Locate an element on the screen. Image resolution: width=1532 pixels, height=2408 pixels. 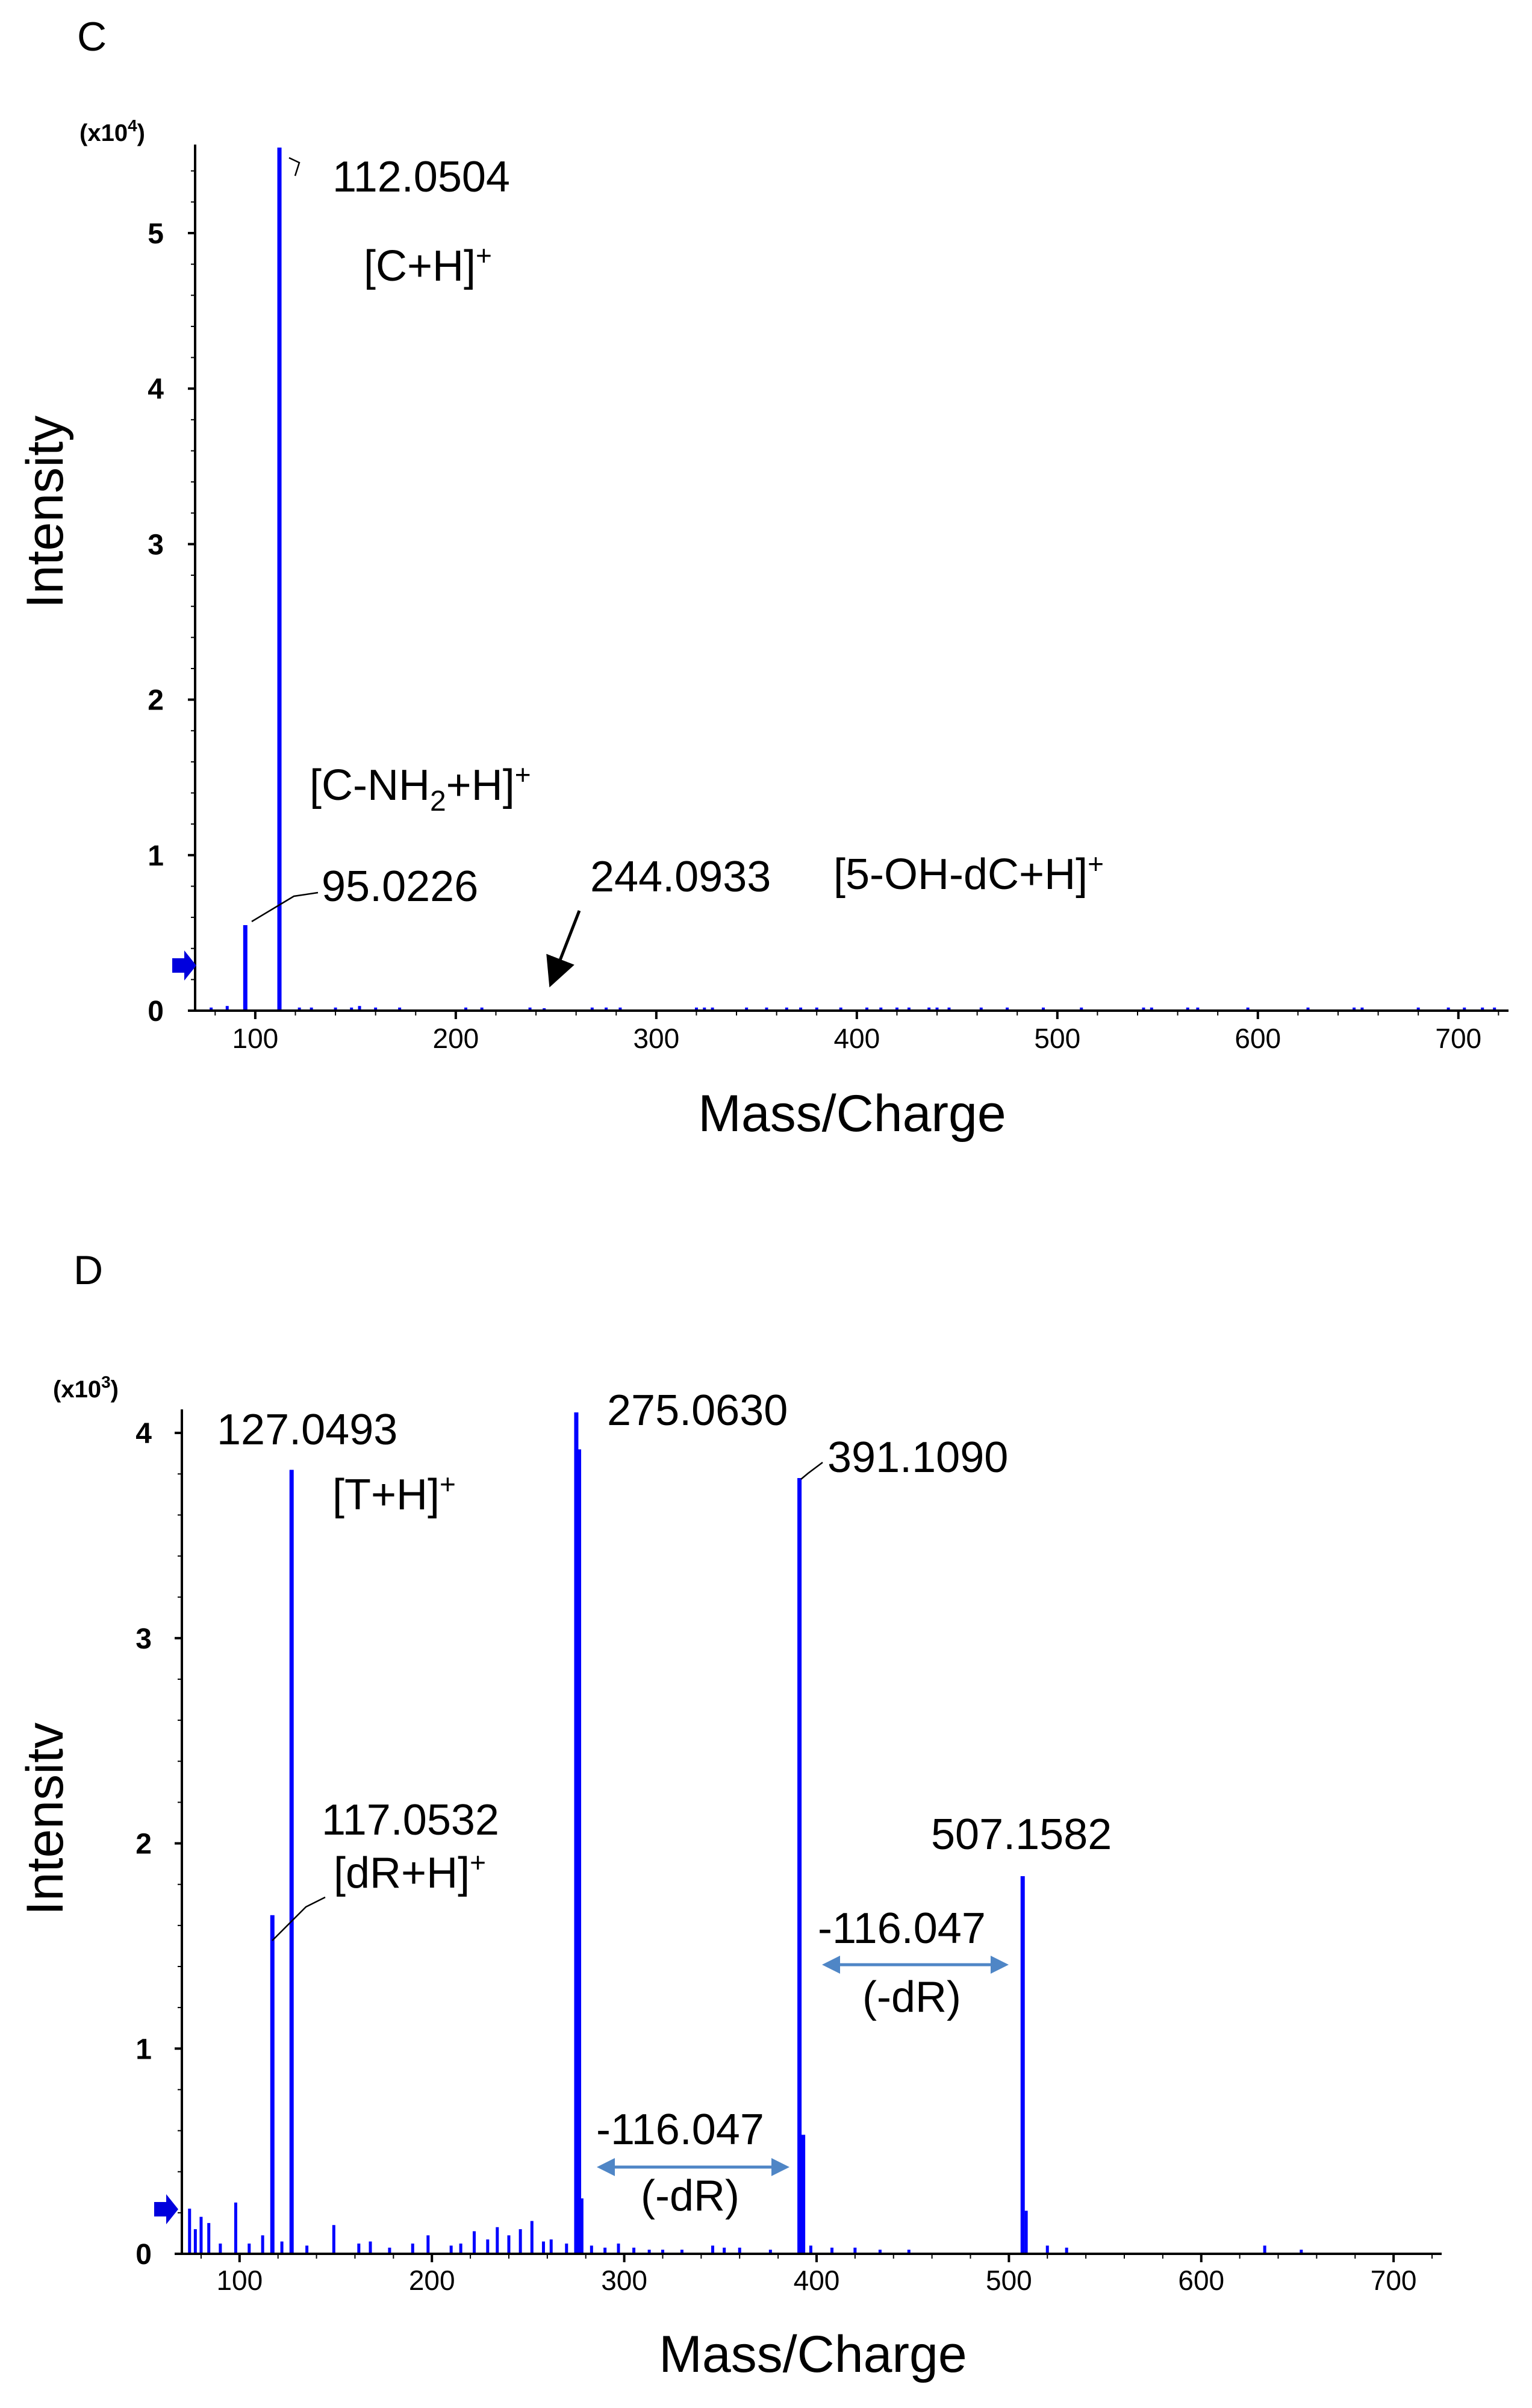
panel-c-multiplier-base: (x10 is located at coordinates (104, 133).